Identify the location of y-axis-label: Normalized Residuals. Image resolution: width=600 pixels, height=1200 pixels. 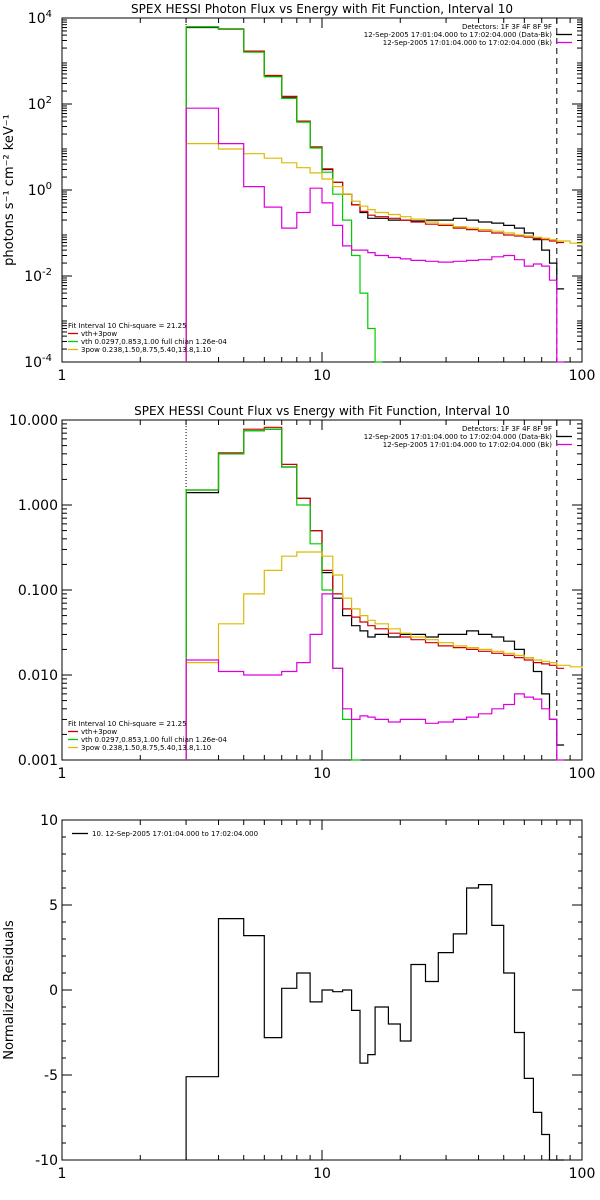
(9, 990).